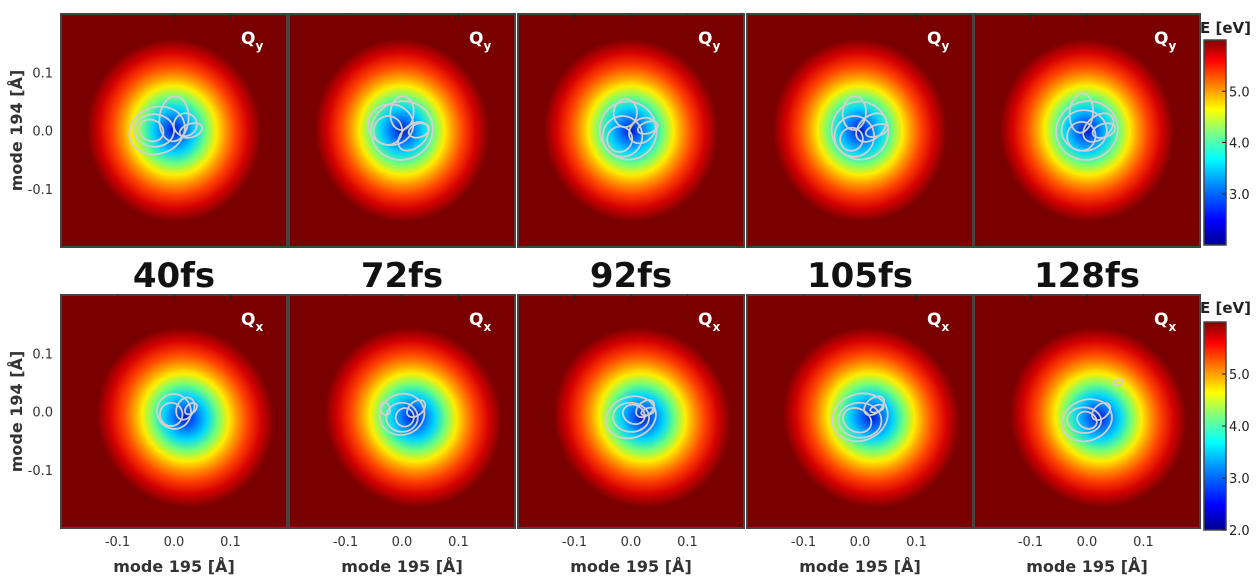 Image resolution: width=1256 pixels, height=577 pixels. I want to click on panel-r1-c4: Qy, so click(860, 130).